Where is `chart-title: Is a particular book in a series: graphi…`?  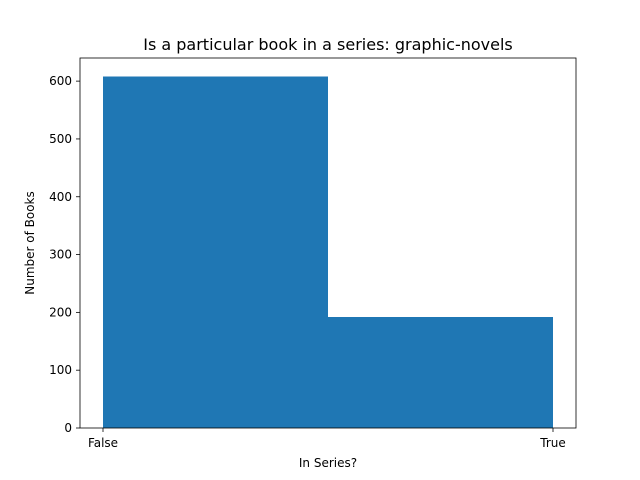 chart-title: Is a particular book in a series: graphi… is located at coordinates (328, 44).